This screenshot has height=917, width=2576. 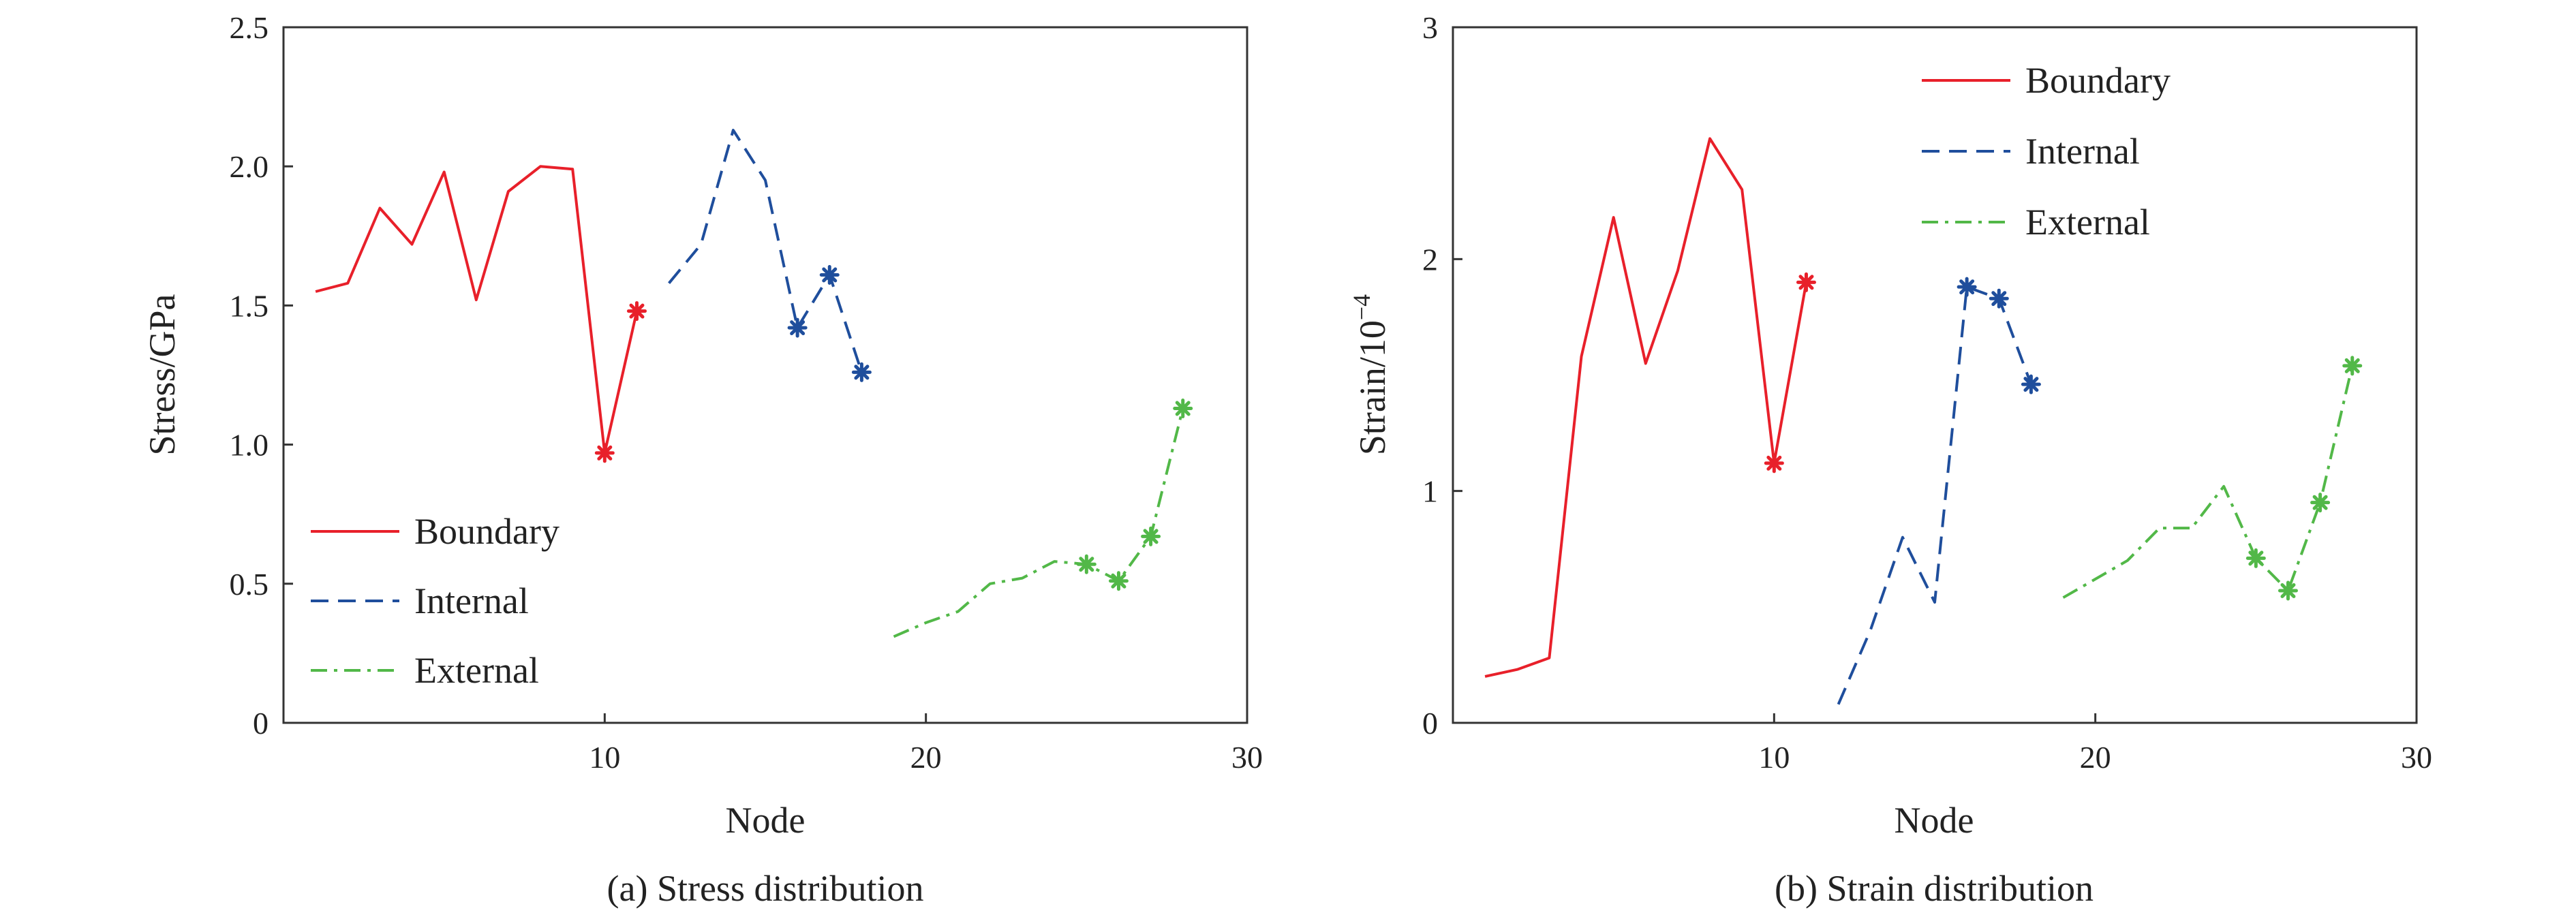 I want to click on stress-internal-line, so click(x=766, y=251).